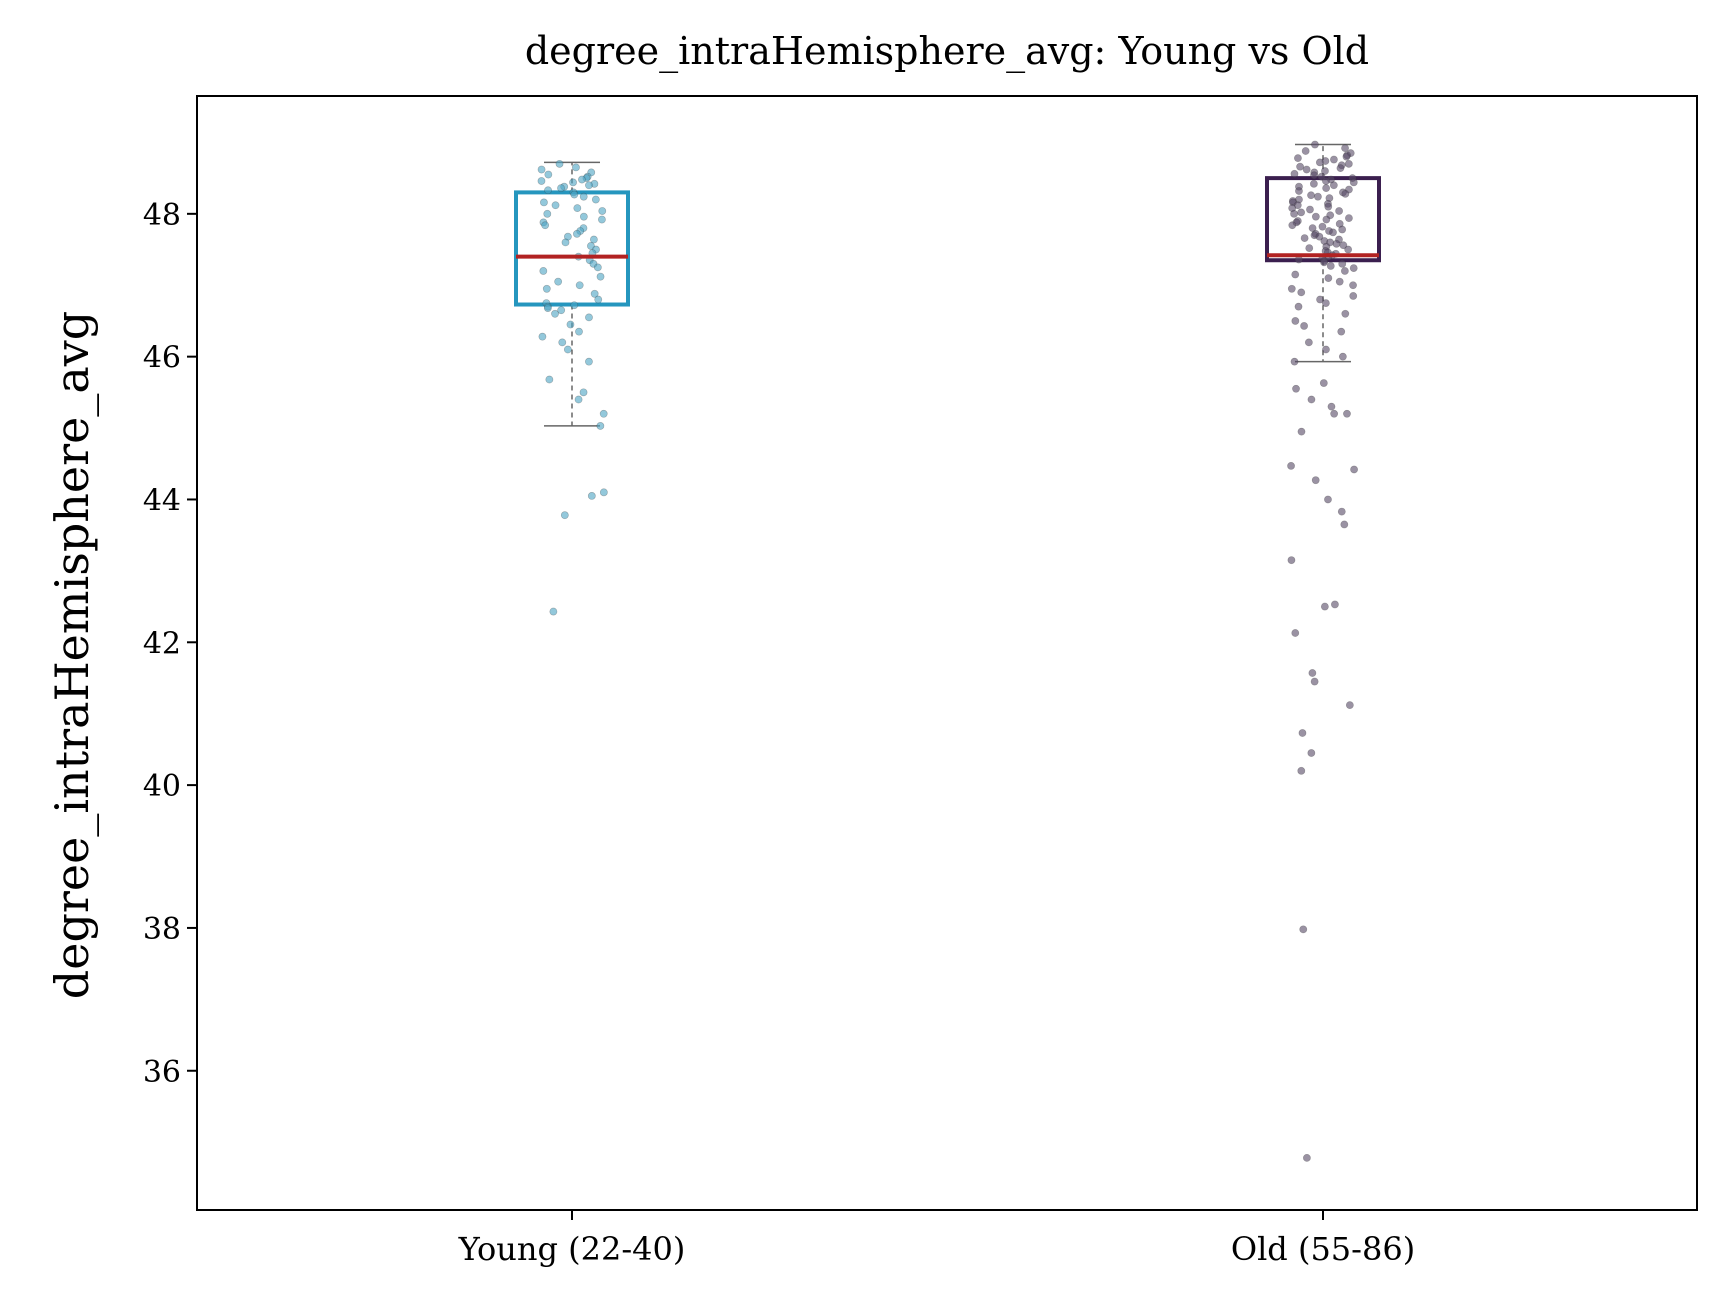  What do you see at coordinates (162, 786) in the screenshot?
I see `y-tick-label: 40` at bounding box center [162, 786].